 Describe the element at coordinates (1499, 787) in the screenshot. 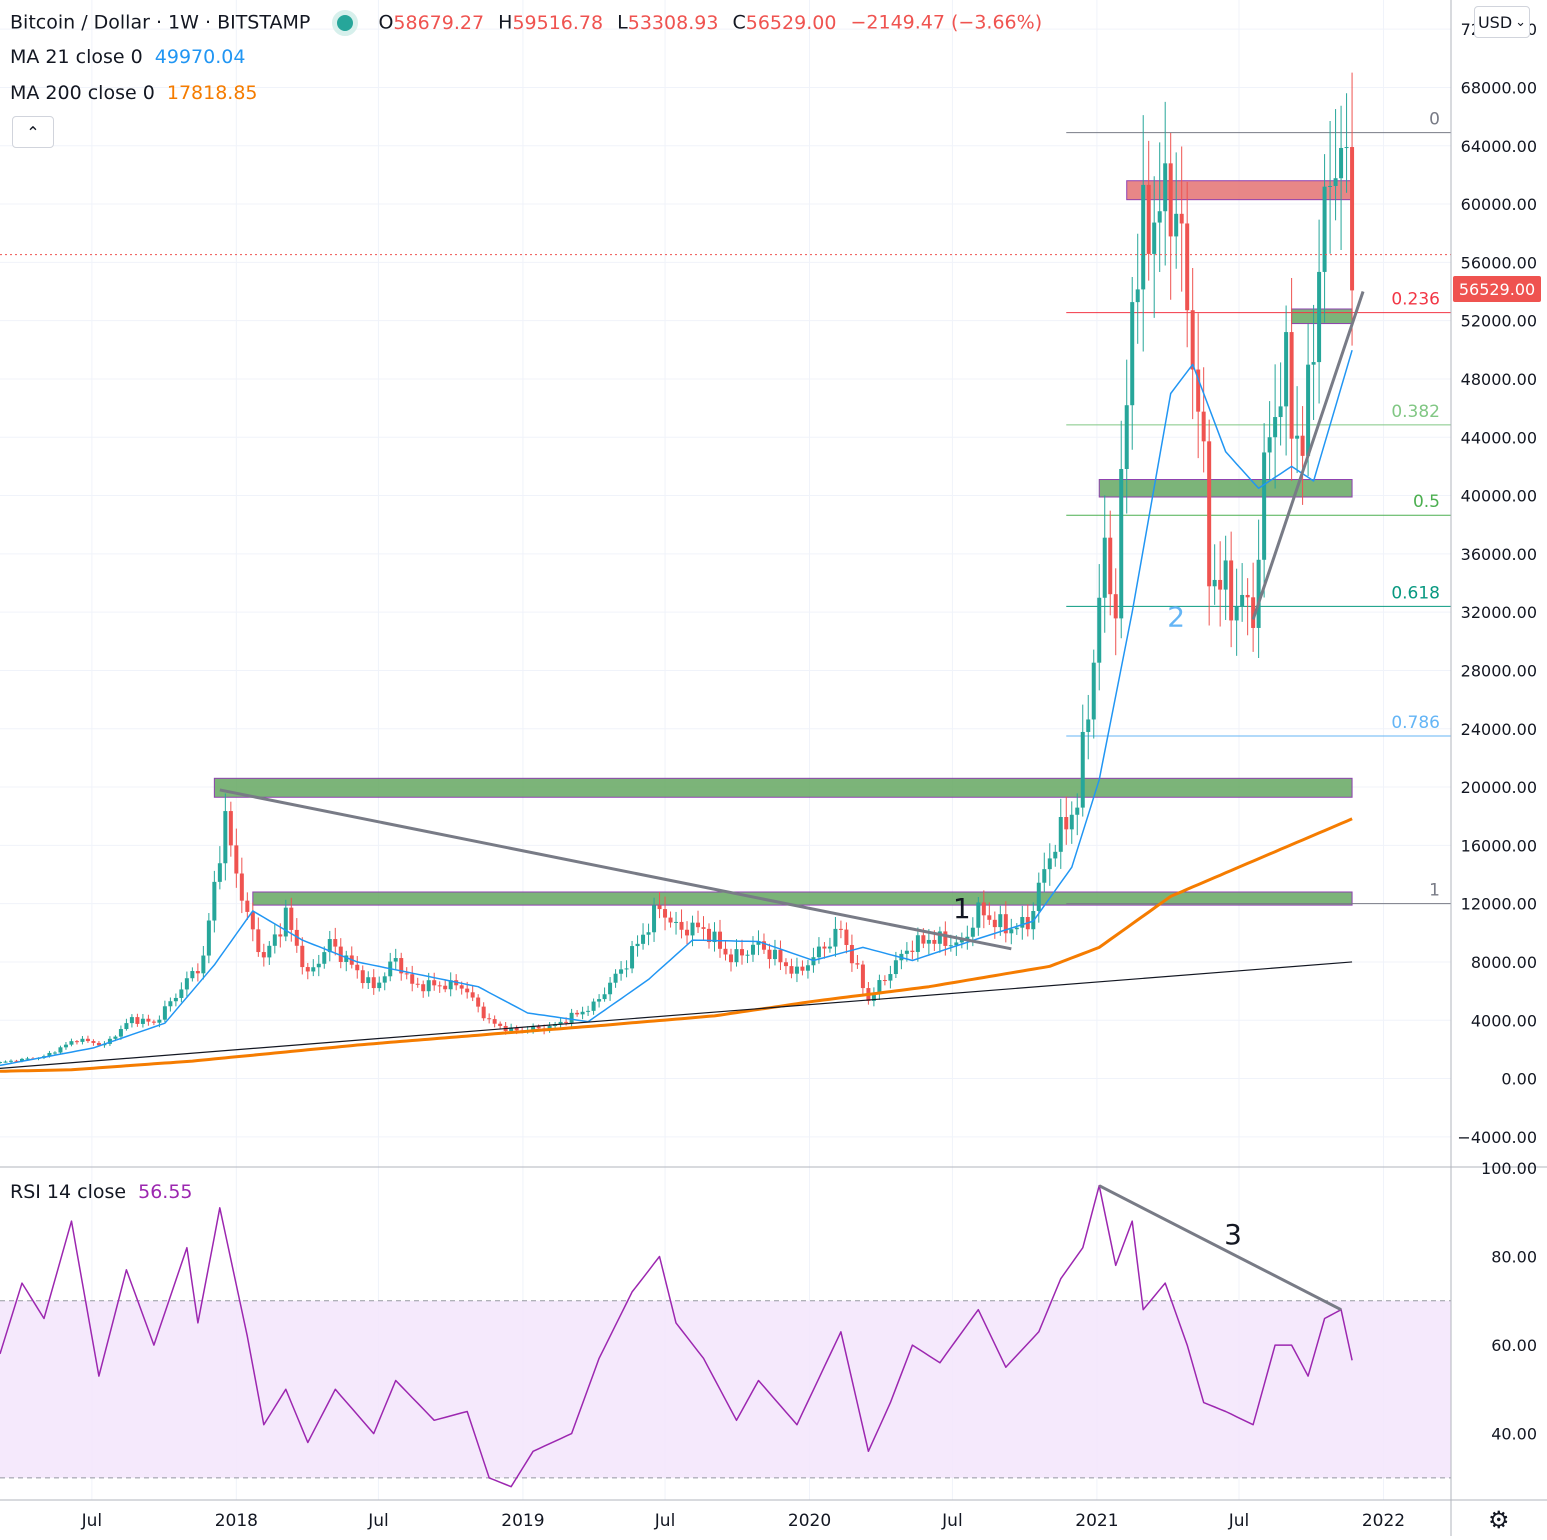

I see `price-tick-label: 20000.00` at that location.